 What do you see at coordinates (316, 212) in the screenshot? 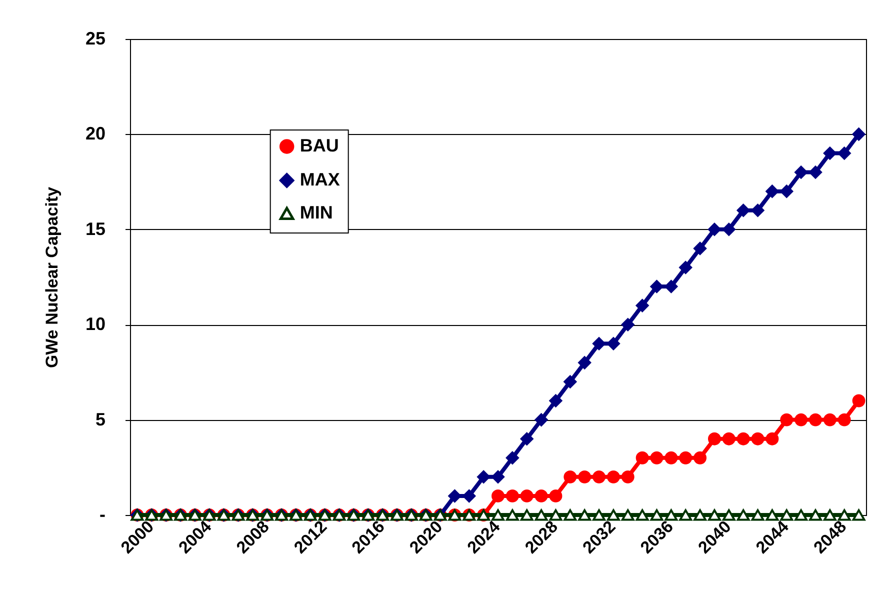
I see `legend-label: MIN` at bounding box center [316, 212].